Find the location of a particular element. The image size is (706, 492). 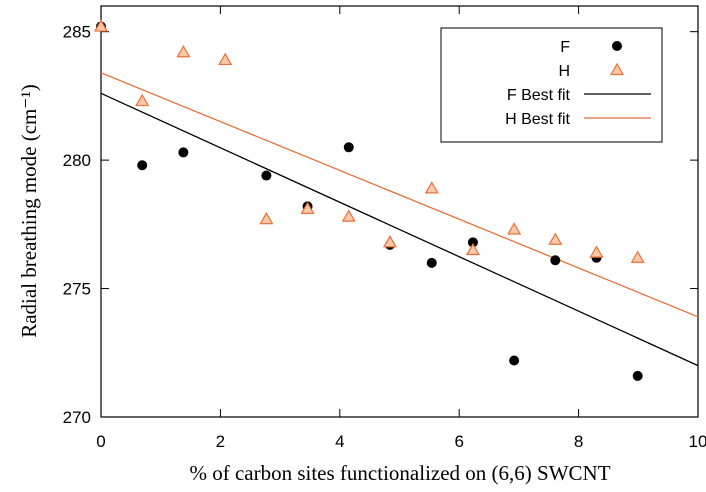

x-tick-label: 8 is located at coordinates (578, 441).